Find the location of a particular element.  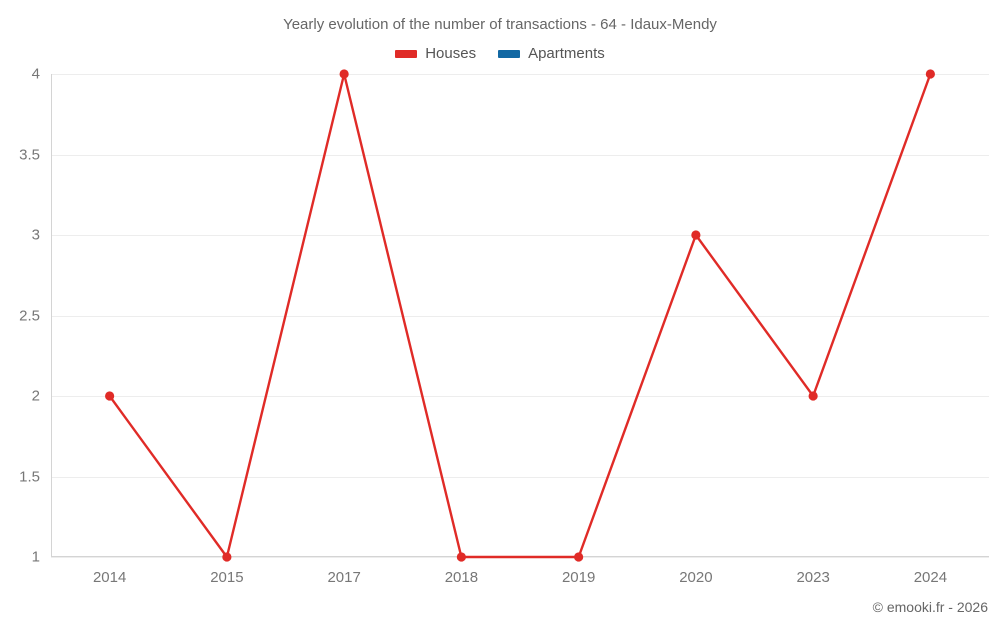

legend-item-apartments: Apartments is located at coordinates (551, 53).